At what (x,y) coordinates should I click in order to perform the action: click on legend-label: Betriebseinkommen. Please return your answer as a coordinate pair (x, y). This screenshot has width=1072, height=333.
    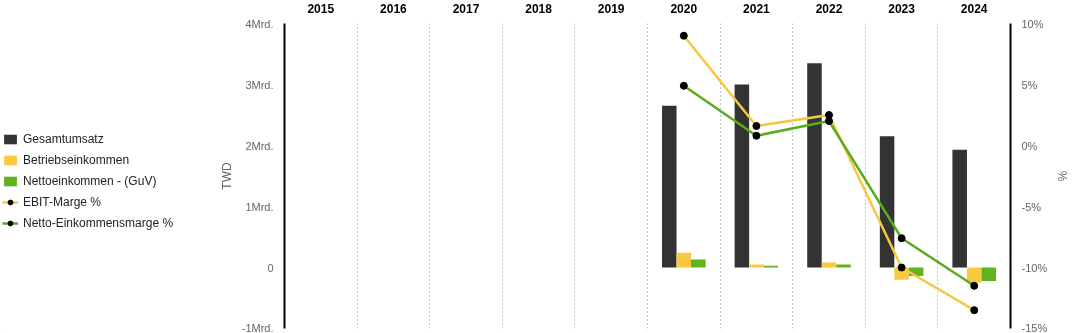
    Looking at the image, I should click on (76, 160).